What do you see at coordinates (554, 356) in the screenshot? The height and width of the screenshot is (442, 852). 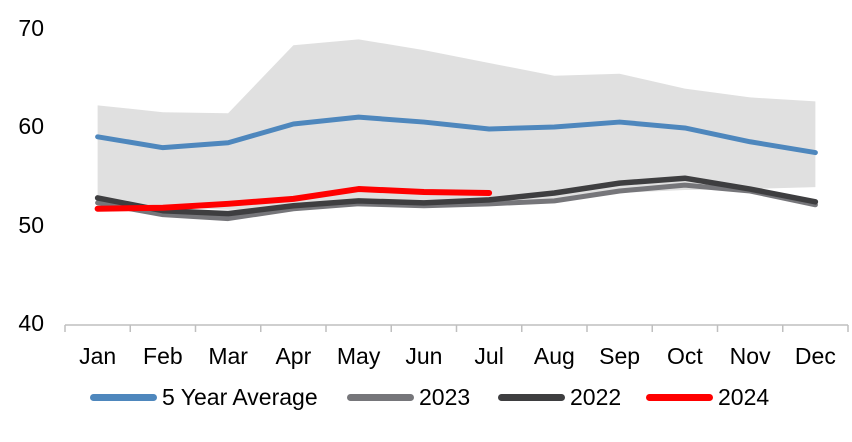 I see `x-axis-label-aug: Aug` at bounding box center [554, 356].